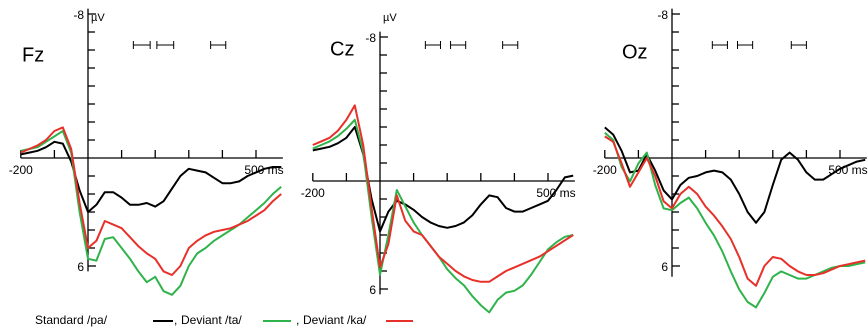 This screenshot has width=868, height=332. What do you see at coordinates (33, 55) in the screenshot?
I see `channel-label: Fz` at bounding box center [33, 55].